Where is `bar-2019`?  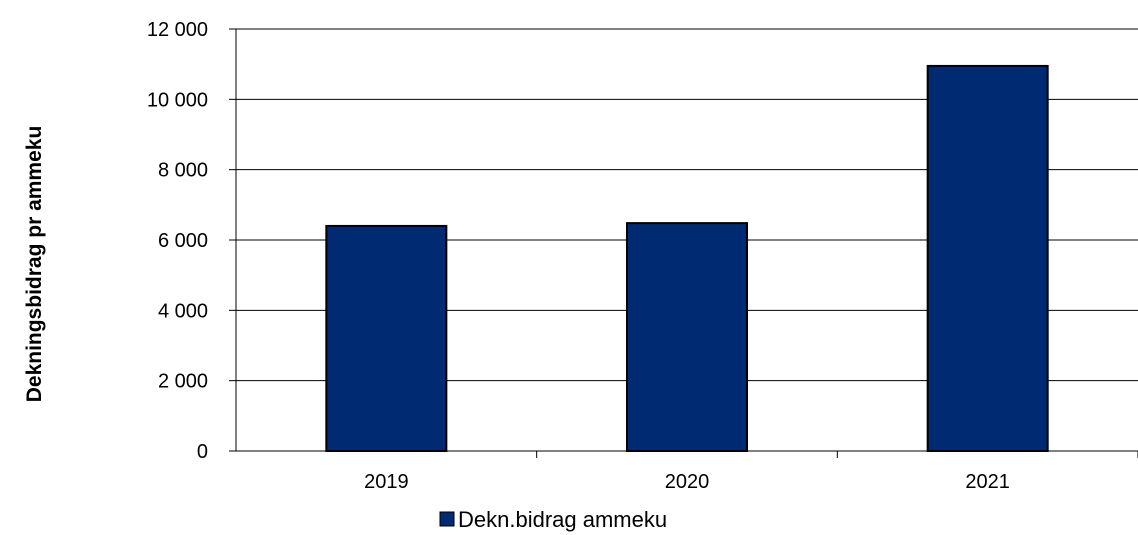
bar-2019 is located at coordinates (386, 338).